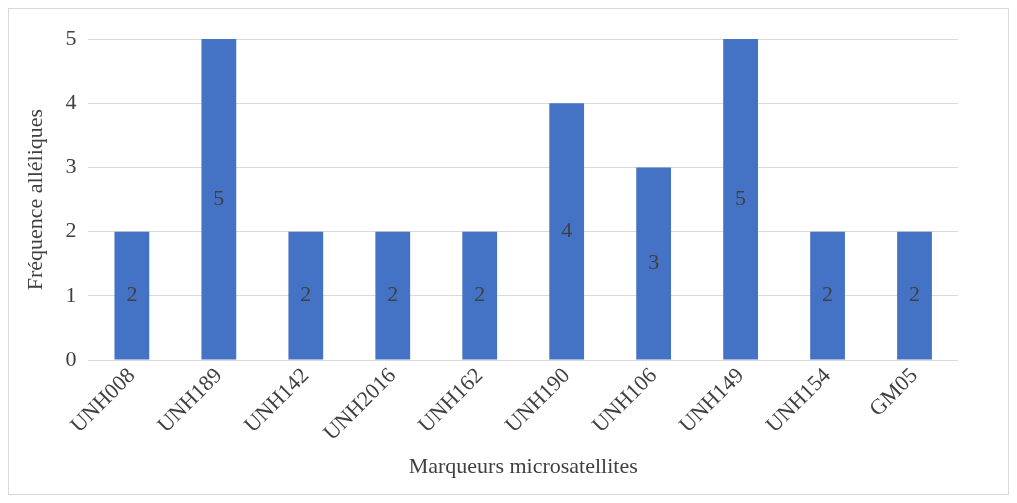  What do you see at coordinates (34, 199) in the screenshot?
I see `y-axis-title: Fréquence alléliques` at bounding box center [34, 199].